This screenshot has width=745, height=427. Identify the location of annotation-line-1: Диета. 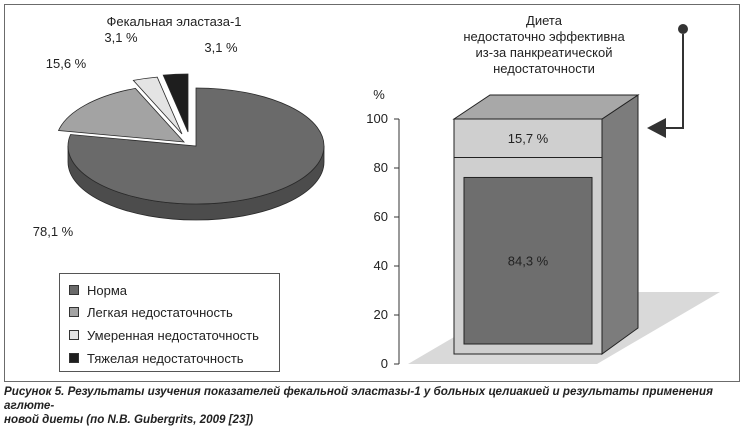
(544, 20).